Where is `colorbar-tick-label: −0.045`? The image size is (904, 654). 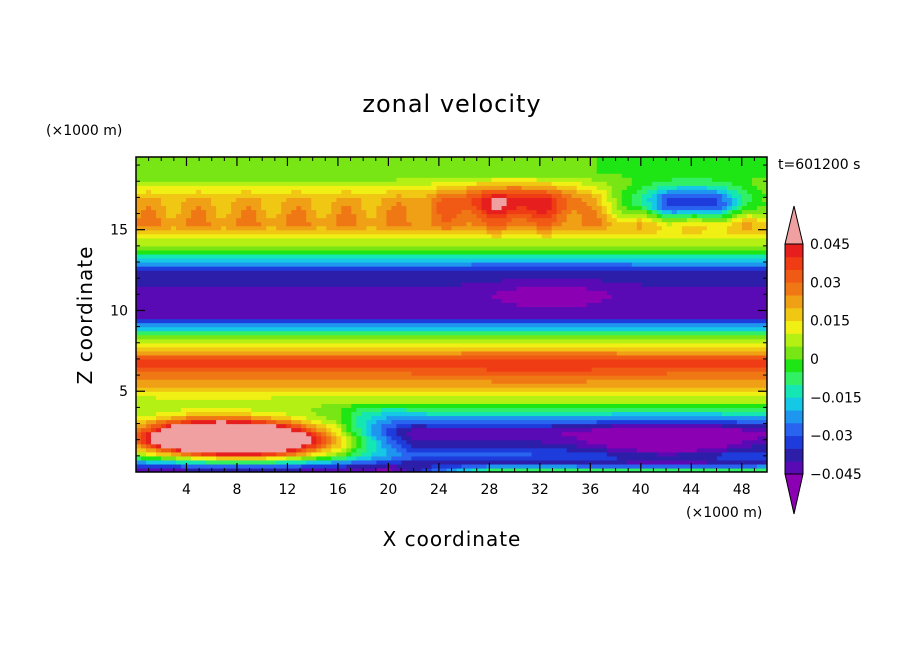 colorbar-tick-label: −0.045 is located at coordinates (836, 475).